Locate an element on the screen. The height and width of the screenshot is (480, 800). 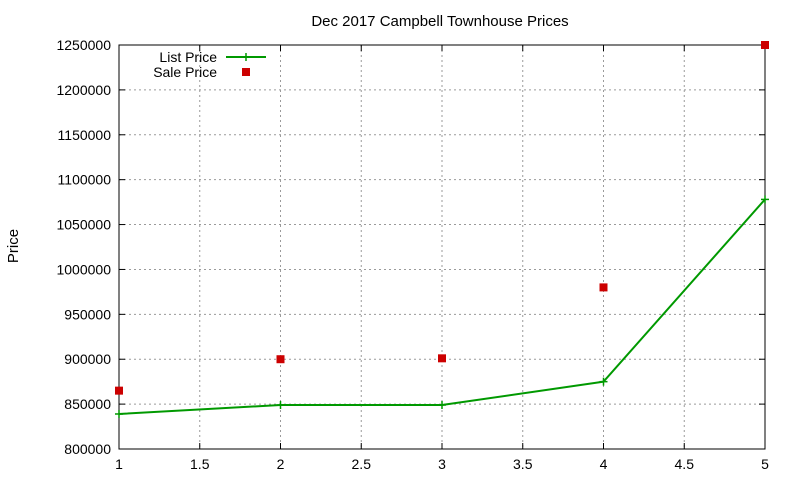
y-tick-label: 900000 is located at coordinates (87, 359).